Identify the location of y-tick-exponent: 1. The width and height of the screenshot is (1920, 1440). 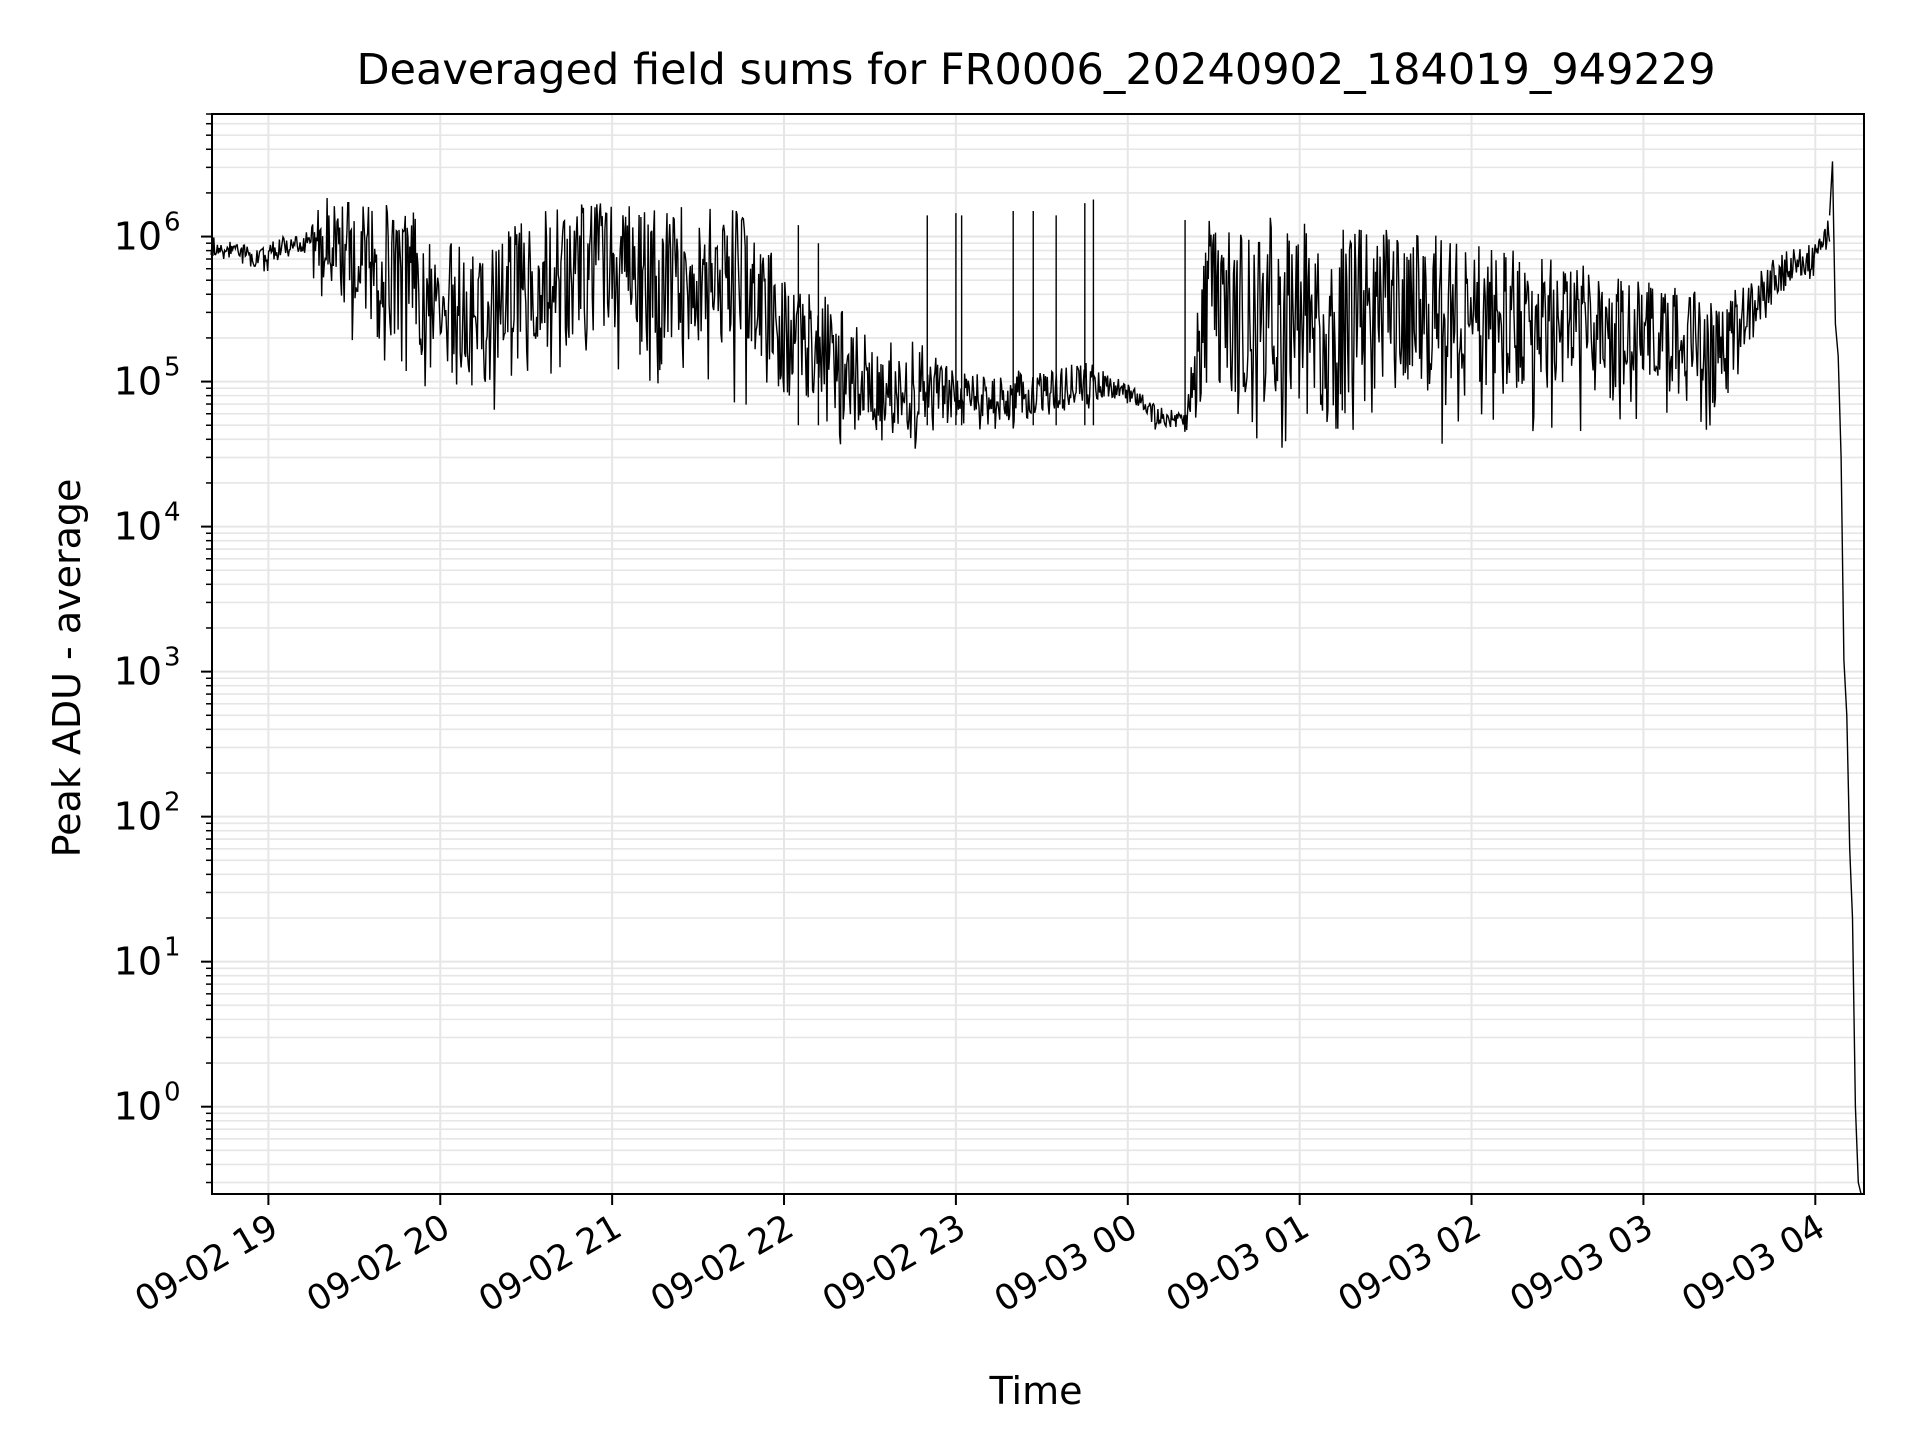
(172, 948).